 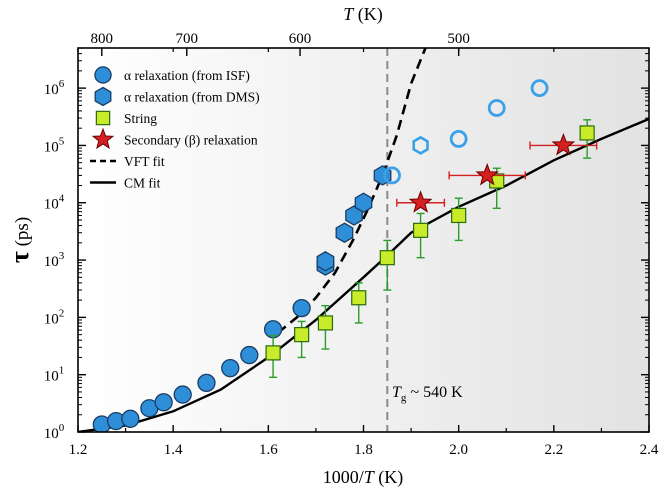 I want to click on x-tick-label: 2.0, so click(x=458, y=450).